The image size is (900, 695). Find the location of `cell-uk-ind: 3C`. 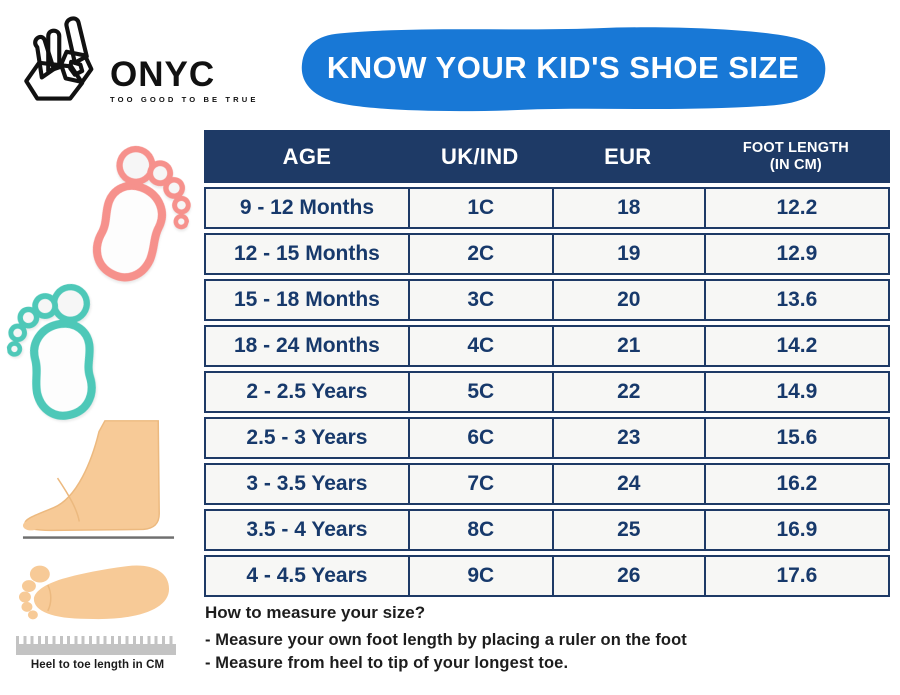

cell-uk-ind: 3C is located at coordinates (479, 300).